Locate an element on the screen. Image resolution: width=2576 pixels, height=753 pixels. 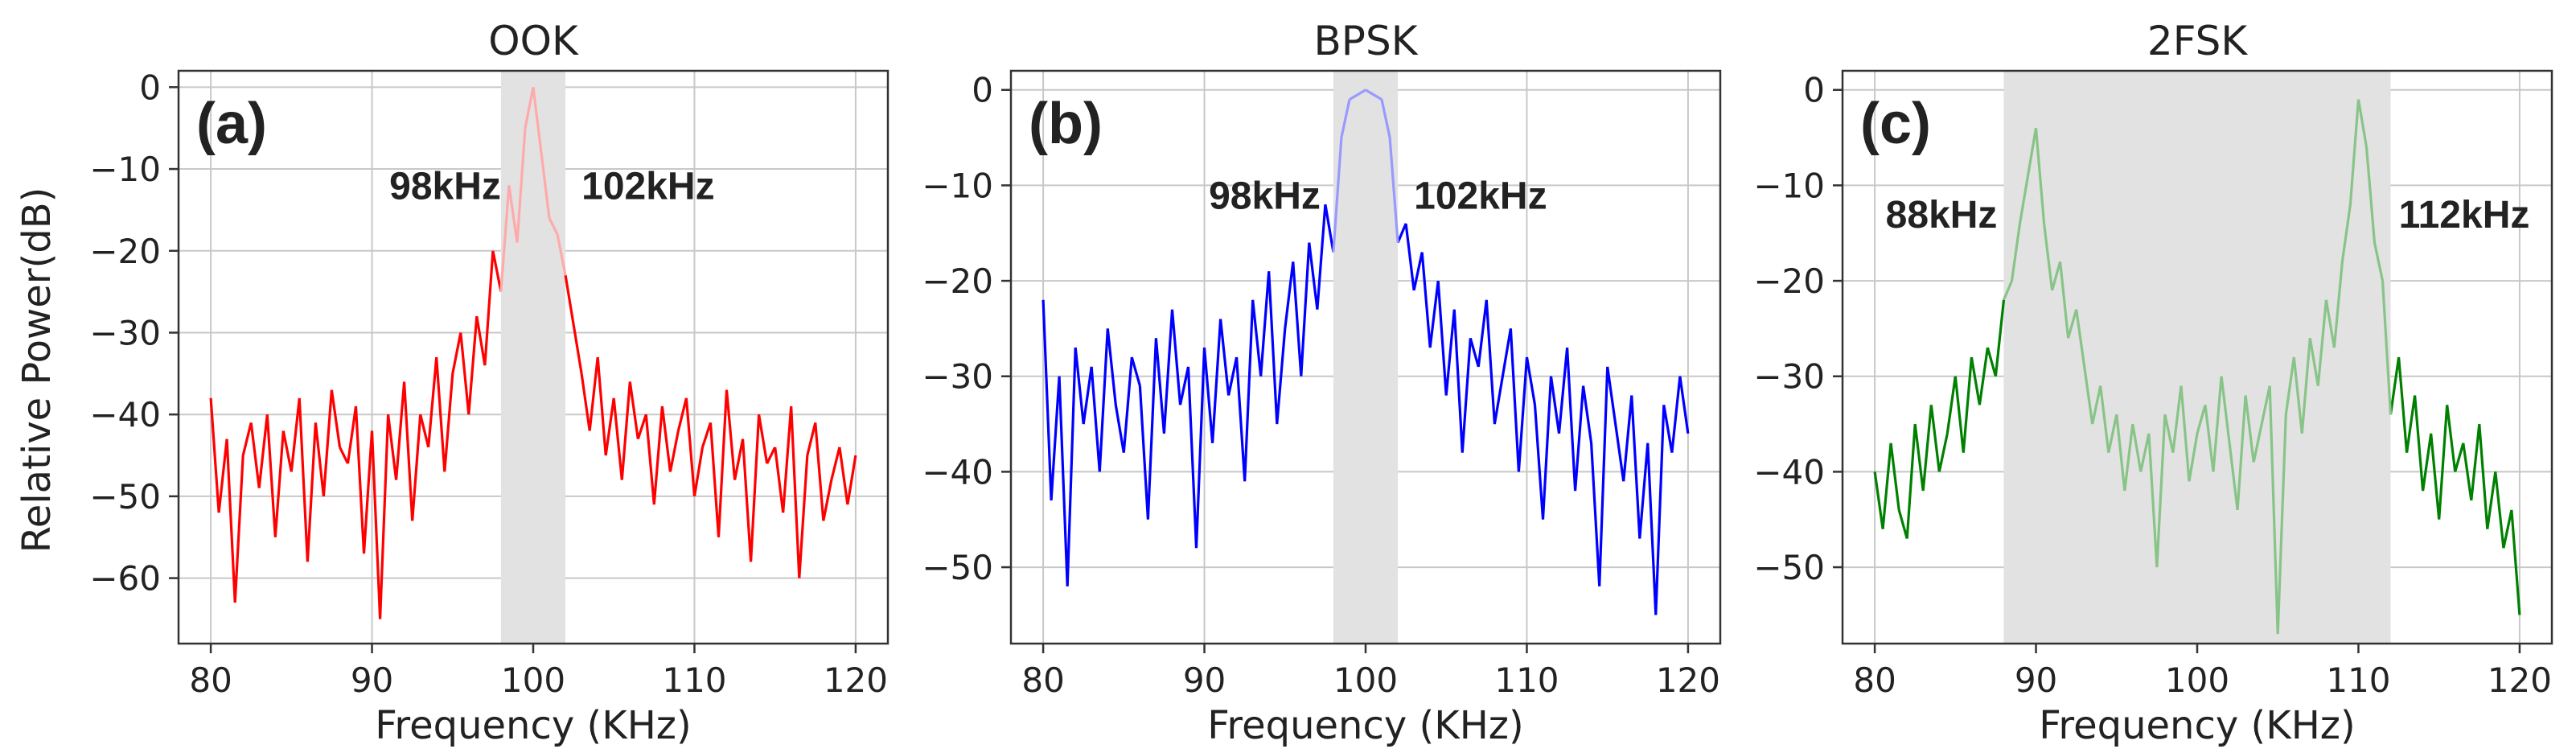
series-line-2fsk is located at coordinates (2197, 457).